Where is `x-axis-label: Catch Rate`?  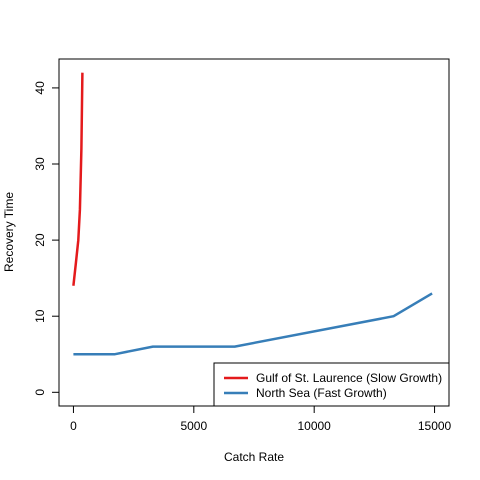 x-axis-label: Catch Rate is located at coordinates (254, 457).